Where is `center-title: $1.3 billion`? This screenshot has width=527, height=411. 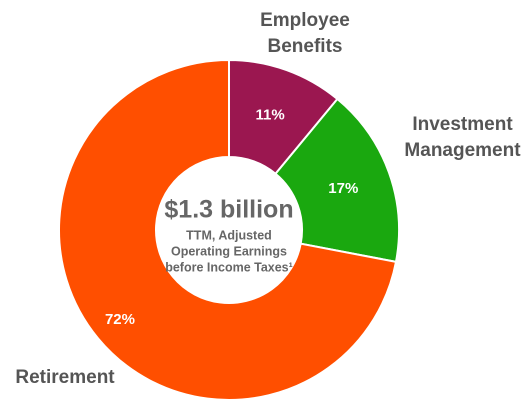 center-title: $1.3 billion is located at coordinates (228, 210).